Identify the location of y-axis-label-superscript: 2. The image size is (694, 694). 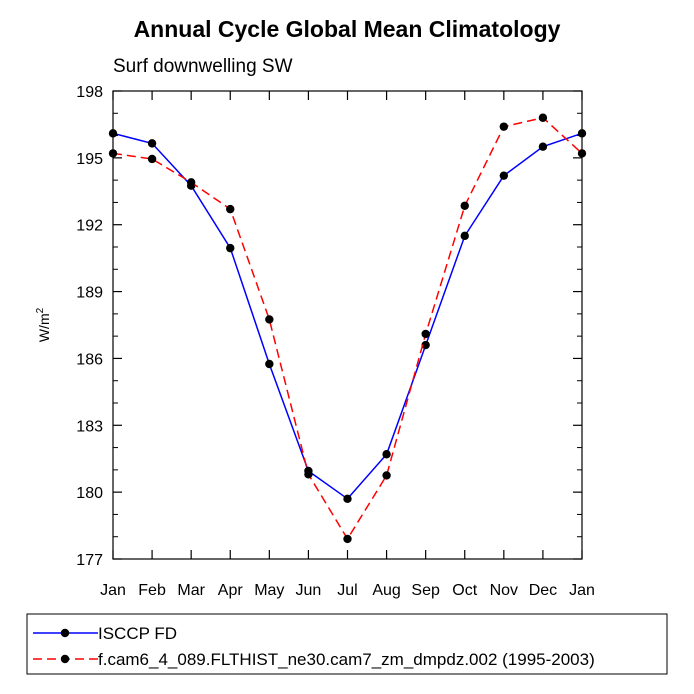
(40, 310).